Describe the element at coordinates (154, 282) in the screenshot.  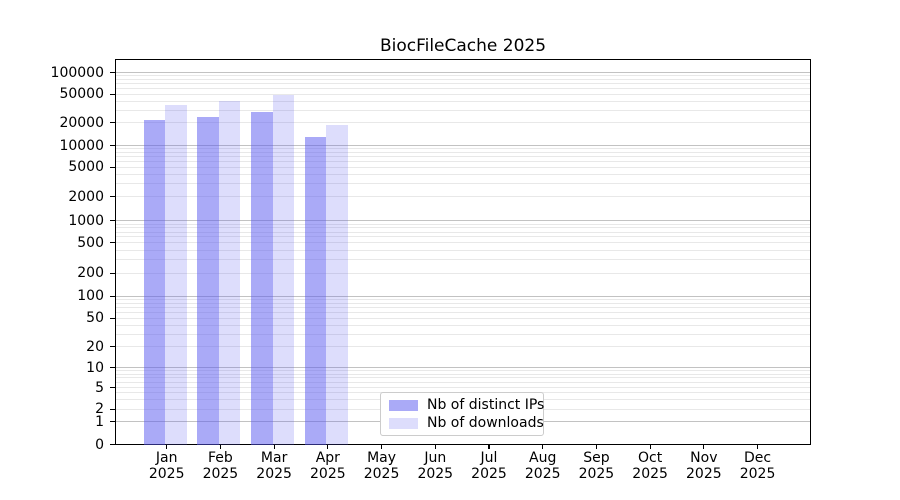
I see `bar-jan-distinct-ips` at that location.